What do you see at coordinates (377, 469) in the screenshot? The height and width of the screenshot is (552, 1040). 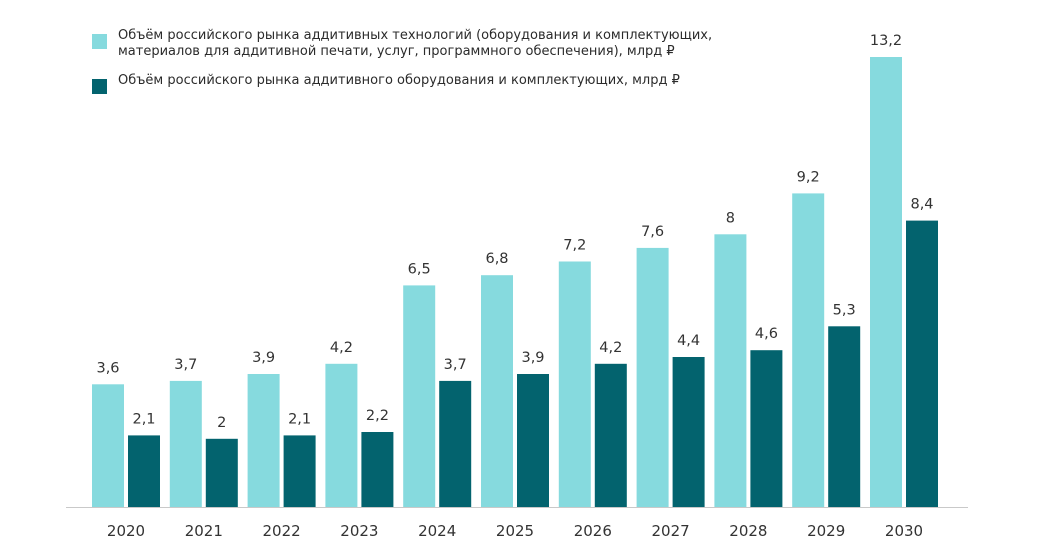 I see `bar-equipment-2023` at bounding box center [377, 469].